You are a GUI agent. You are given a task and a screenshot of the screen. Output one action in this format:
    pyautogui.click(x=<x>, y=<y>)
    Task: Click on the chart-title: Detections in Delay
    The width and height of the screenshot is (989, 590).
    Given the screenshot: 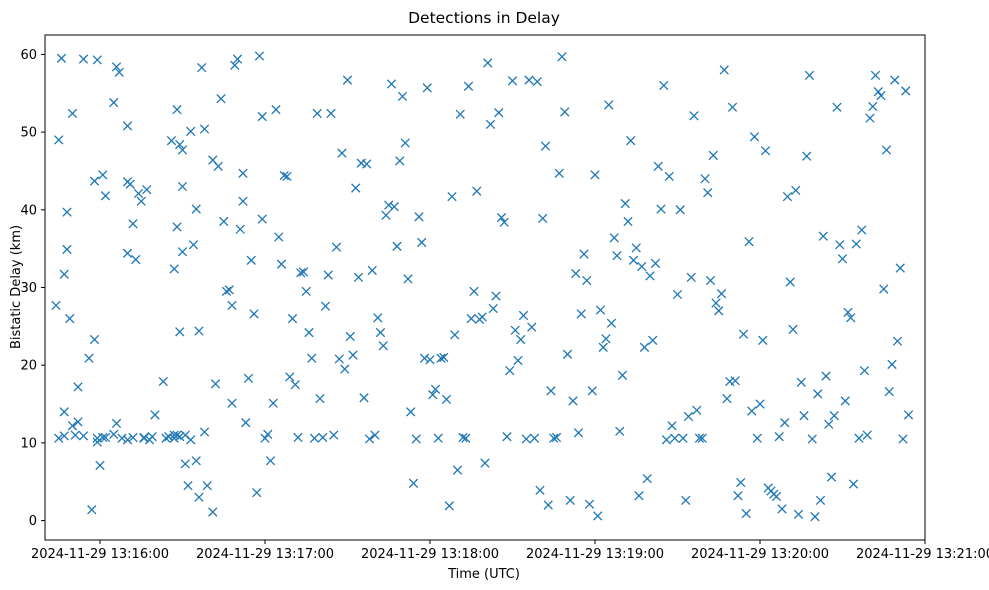 What is the action you would take?
    pyautogui.click(x=484, y=18)
    